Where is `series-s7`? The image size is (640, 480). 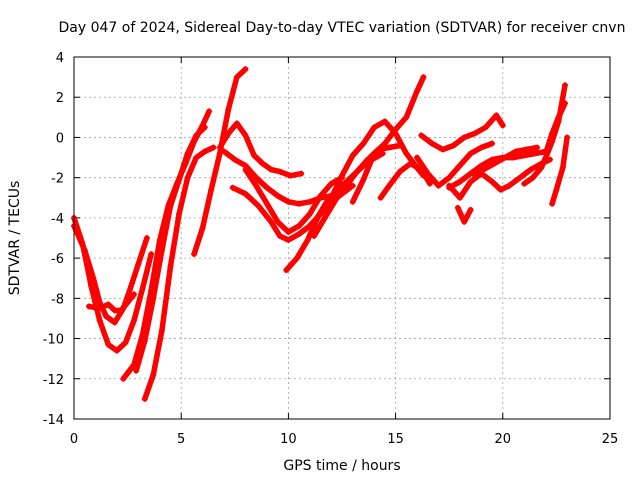
series-s7 is located at coordinates (220, 162).